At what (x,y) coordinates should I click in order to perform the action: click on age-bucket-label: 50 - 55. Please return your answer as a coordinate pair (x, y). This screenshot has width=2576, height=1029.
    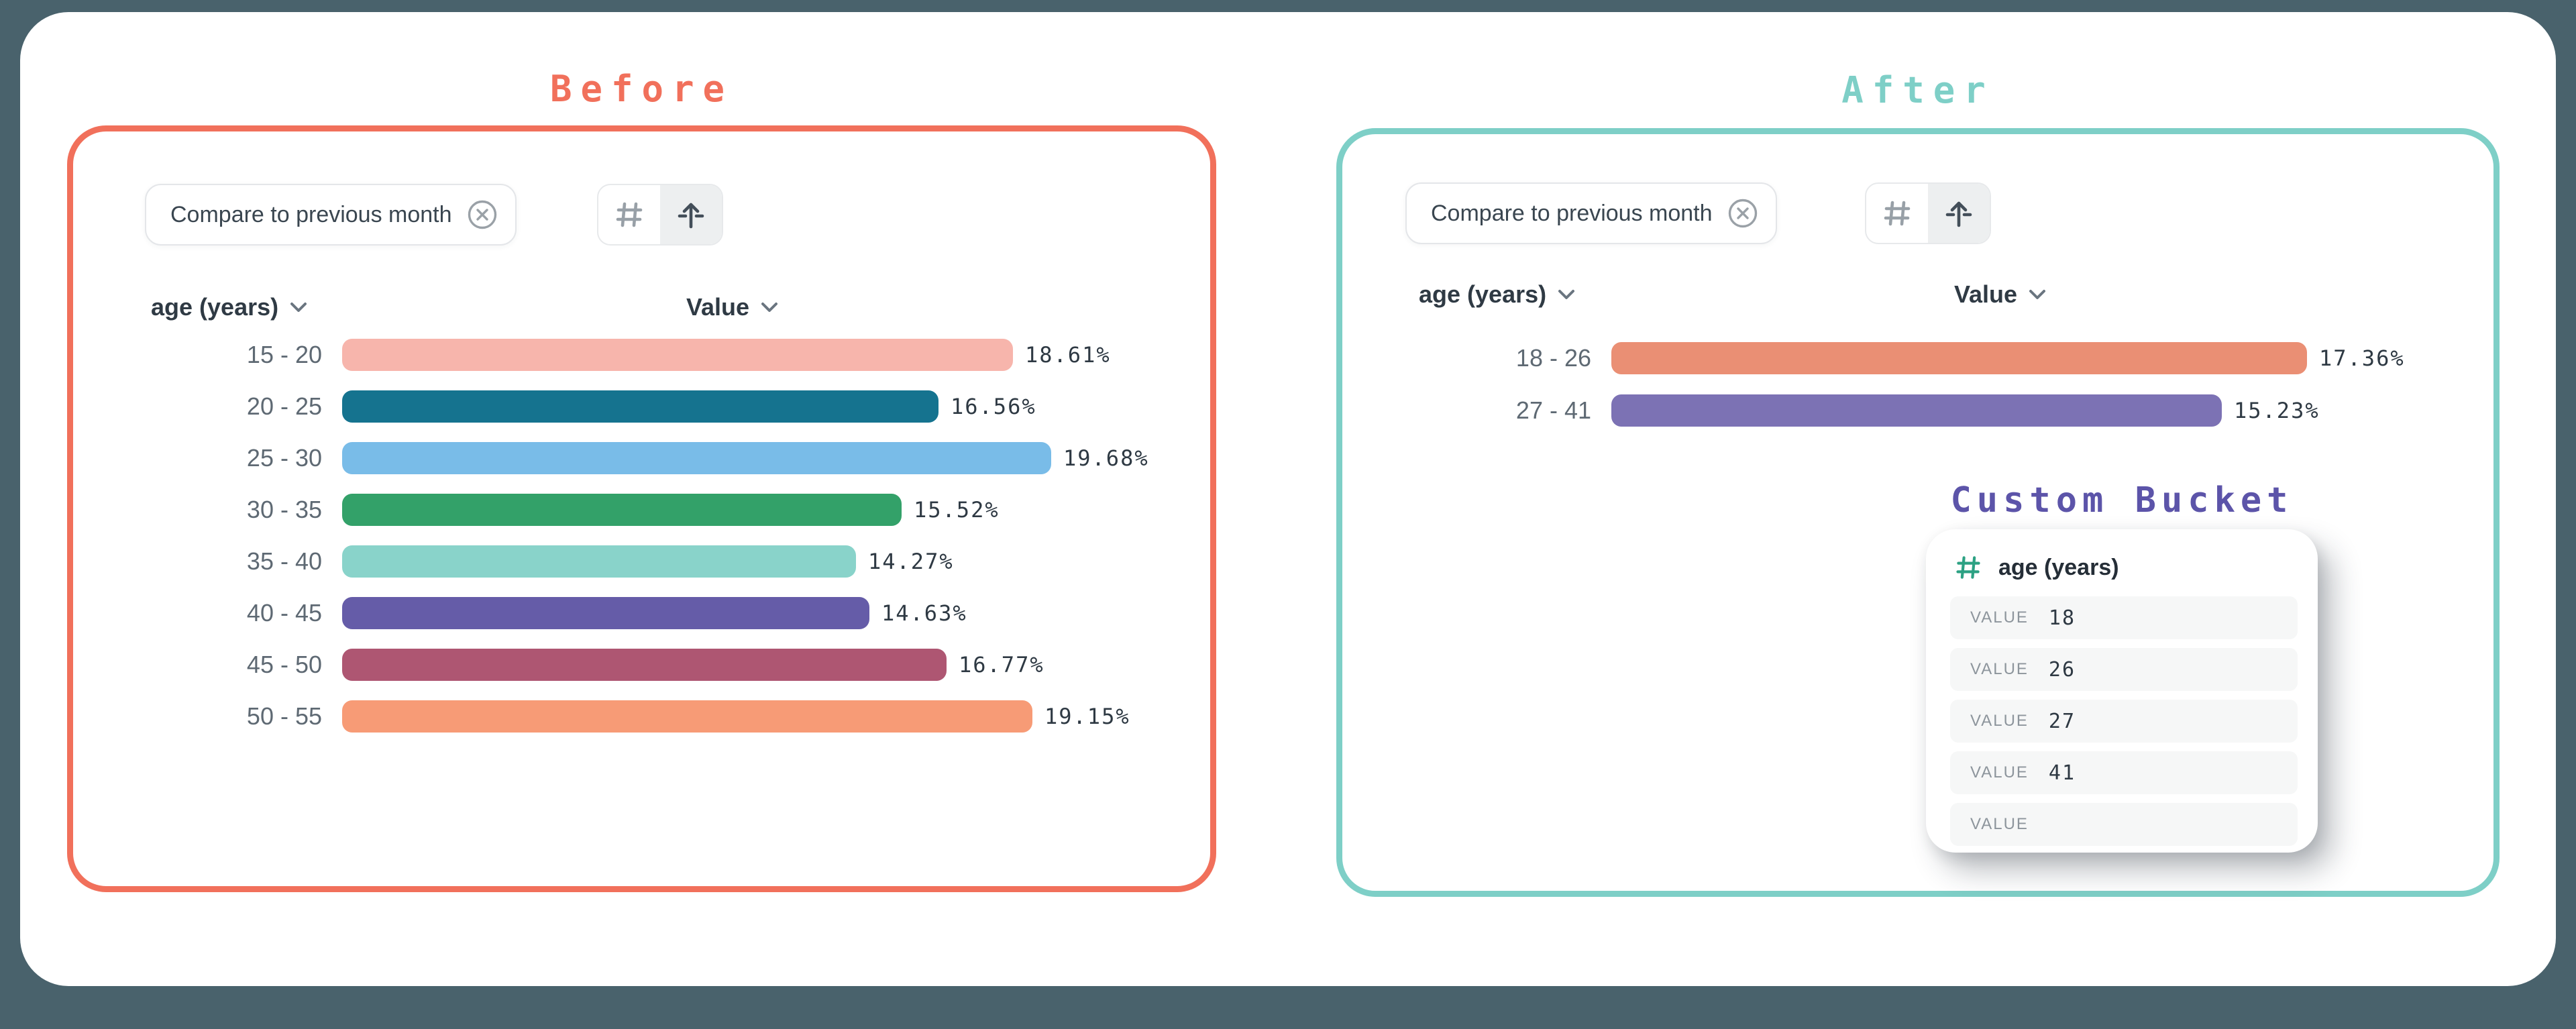
    Looking at the image, I should click on (284, 716).